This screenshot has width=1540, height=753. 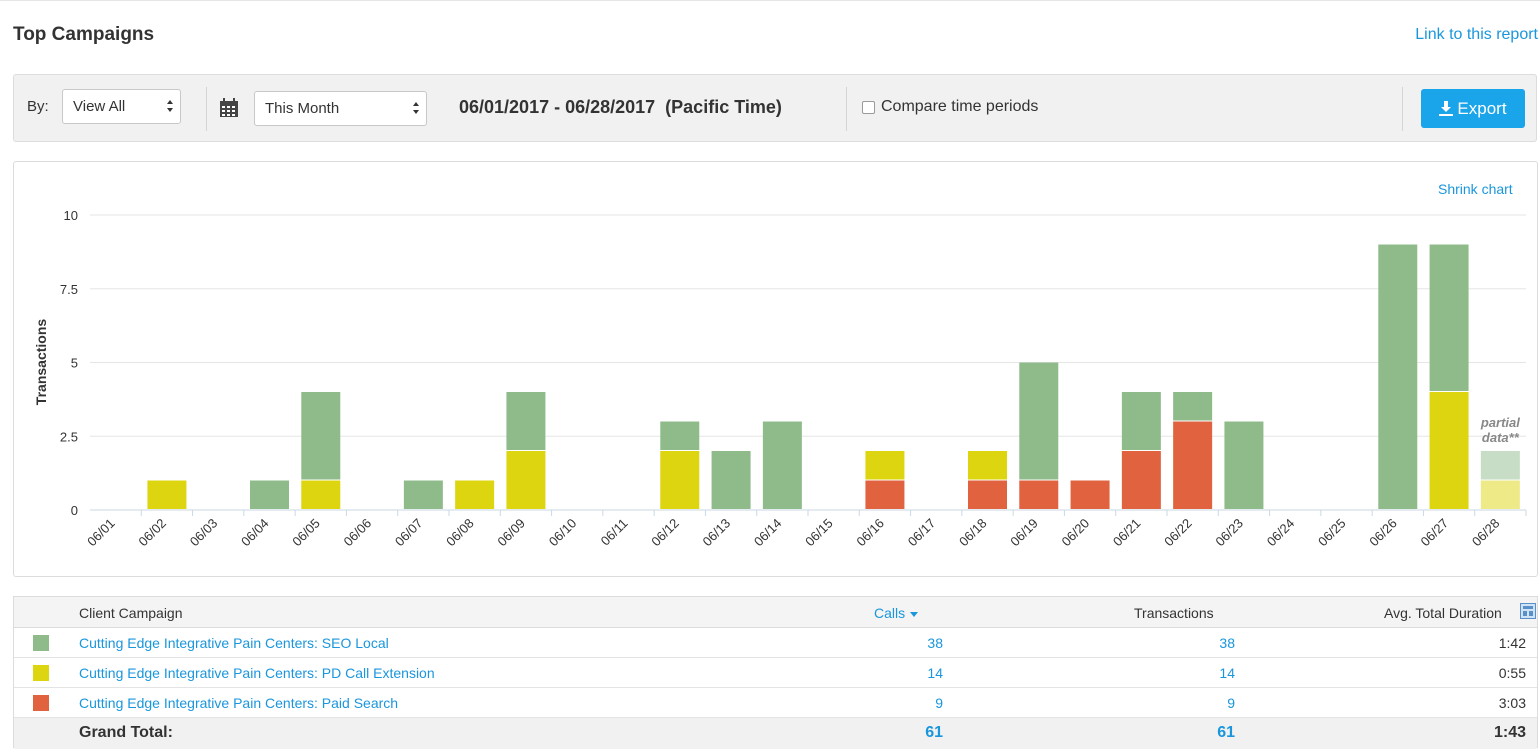 I want to click on export-label: Export, so click(x=1482, y=108).